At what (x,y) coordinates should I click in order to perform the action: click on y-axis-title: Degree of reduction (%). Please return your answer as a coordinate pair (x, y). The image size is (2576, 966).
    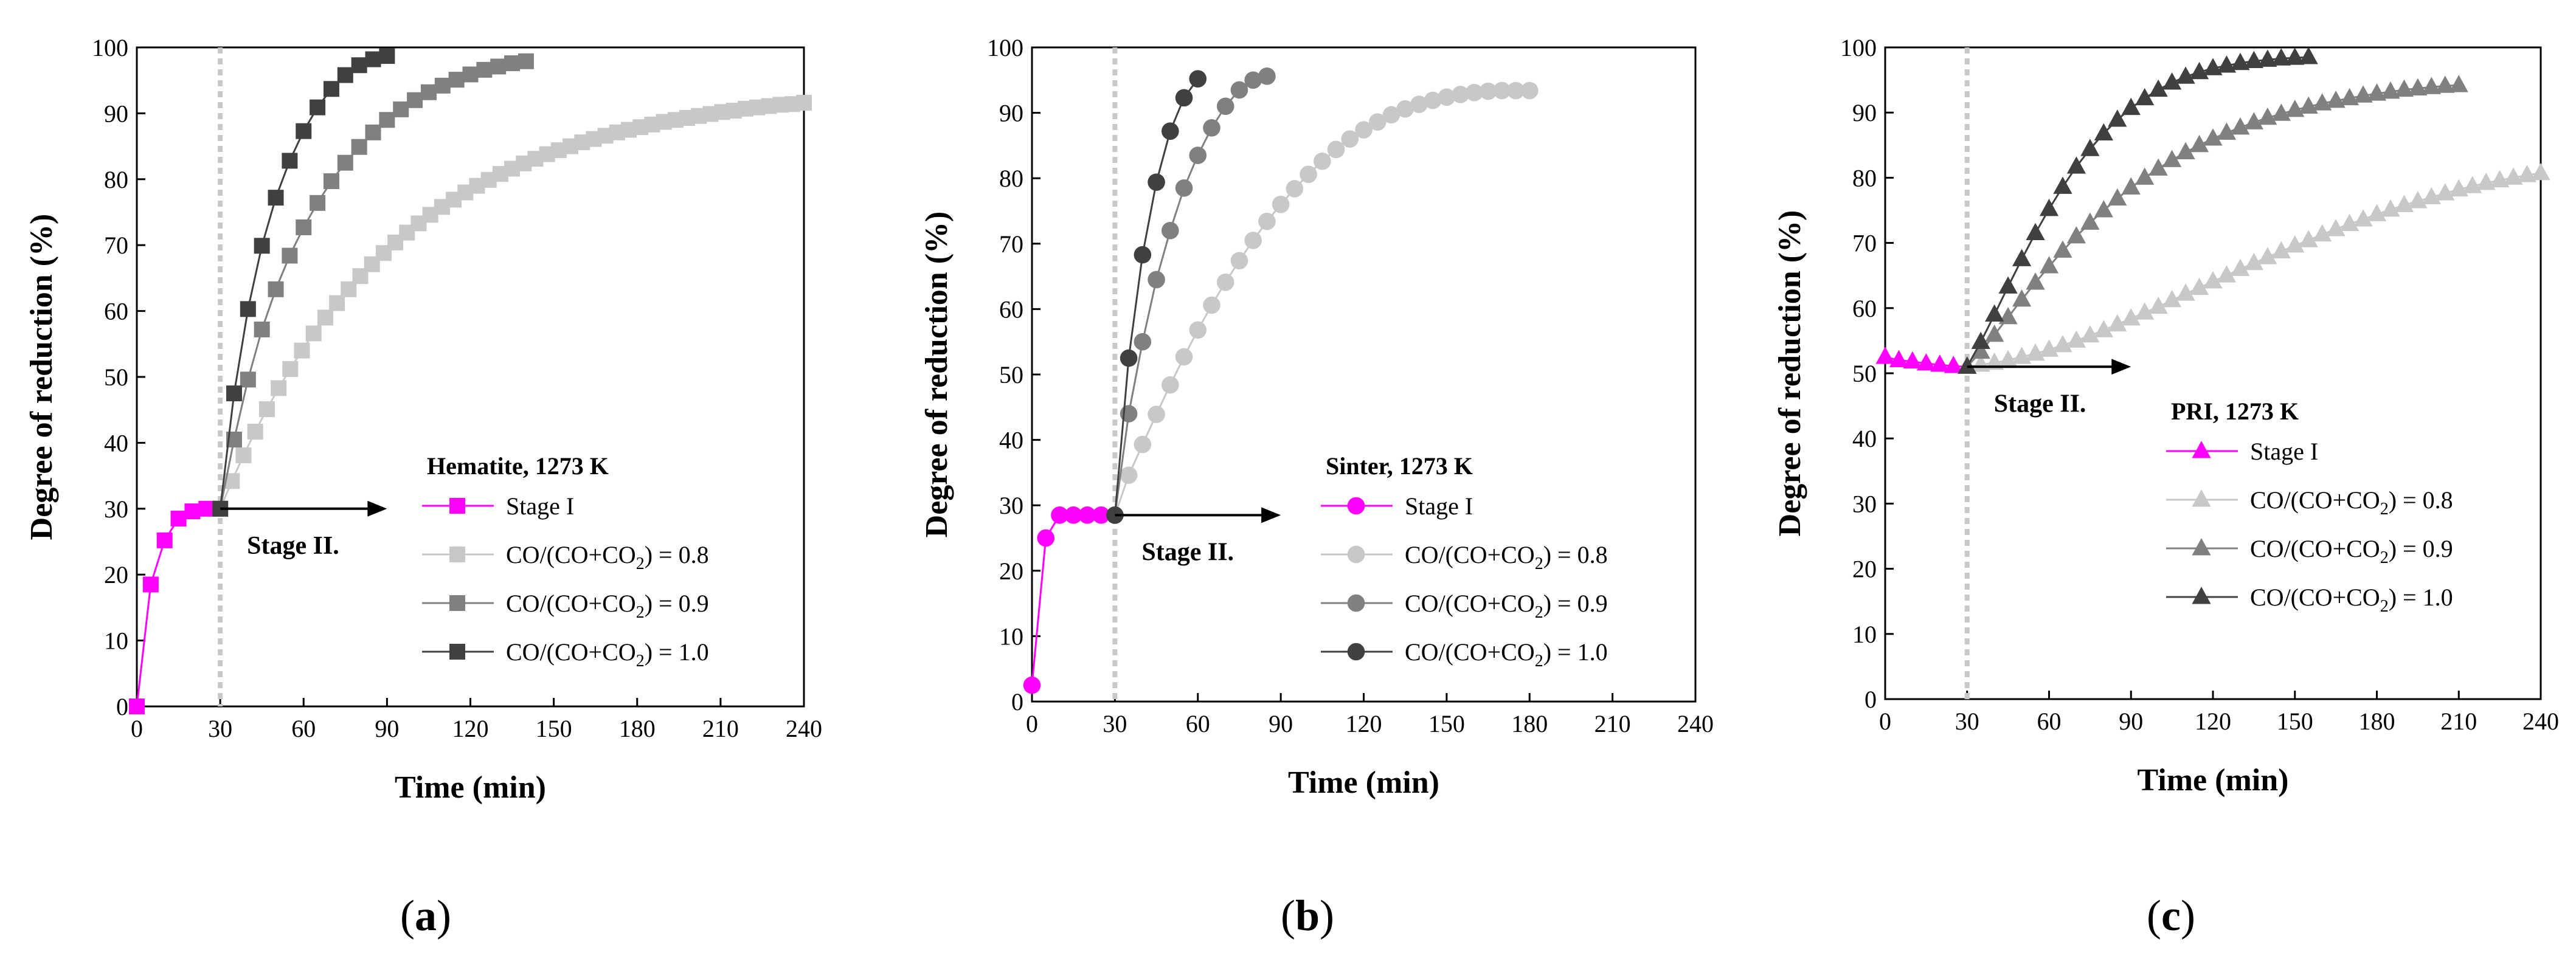
    Looking at the image, I should click on (41, 377).